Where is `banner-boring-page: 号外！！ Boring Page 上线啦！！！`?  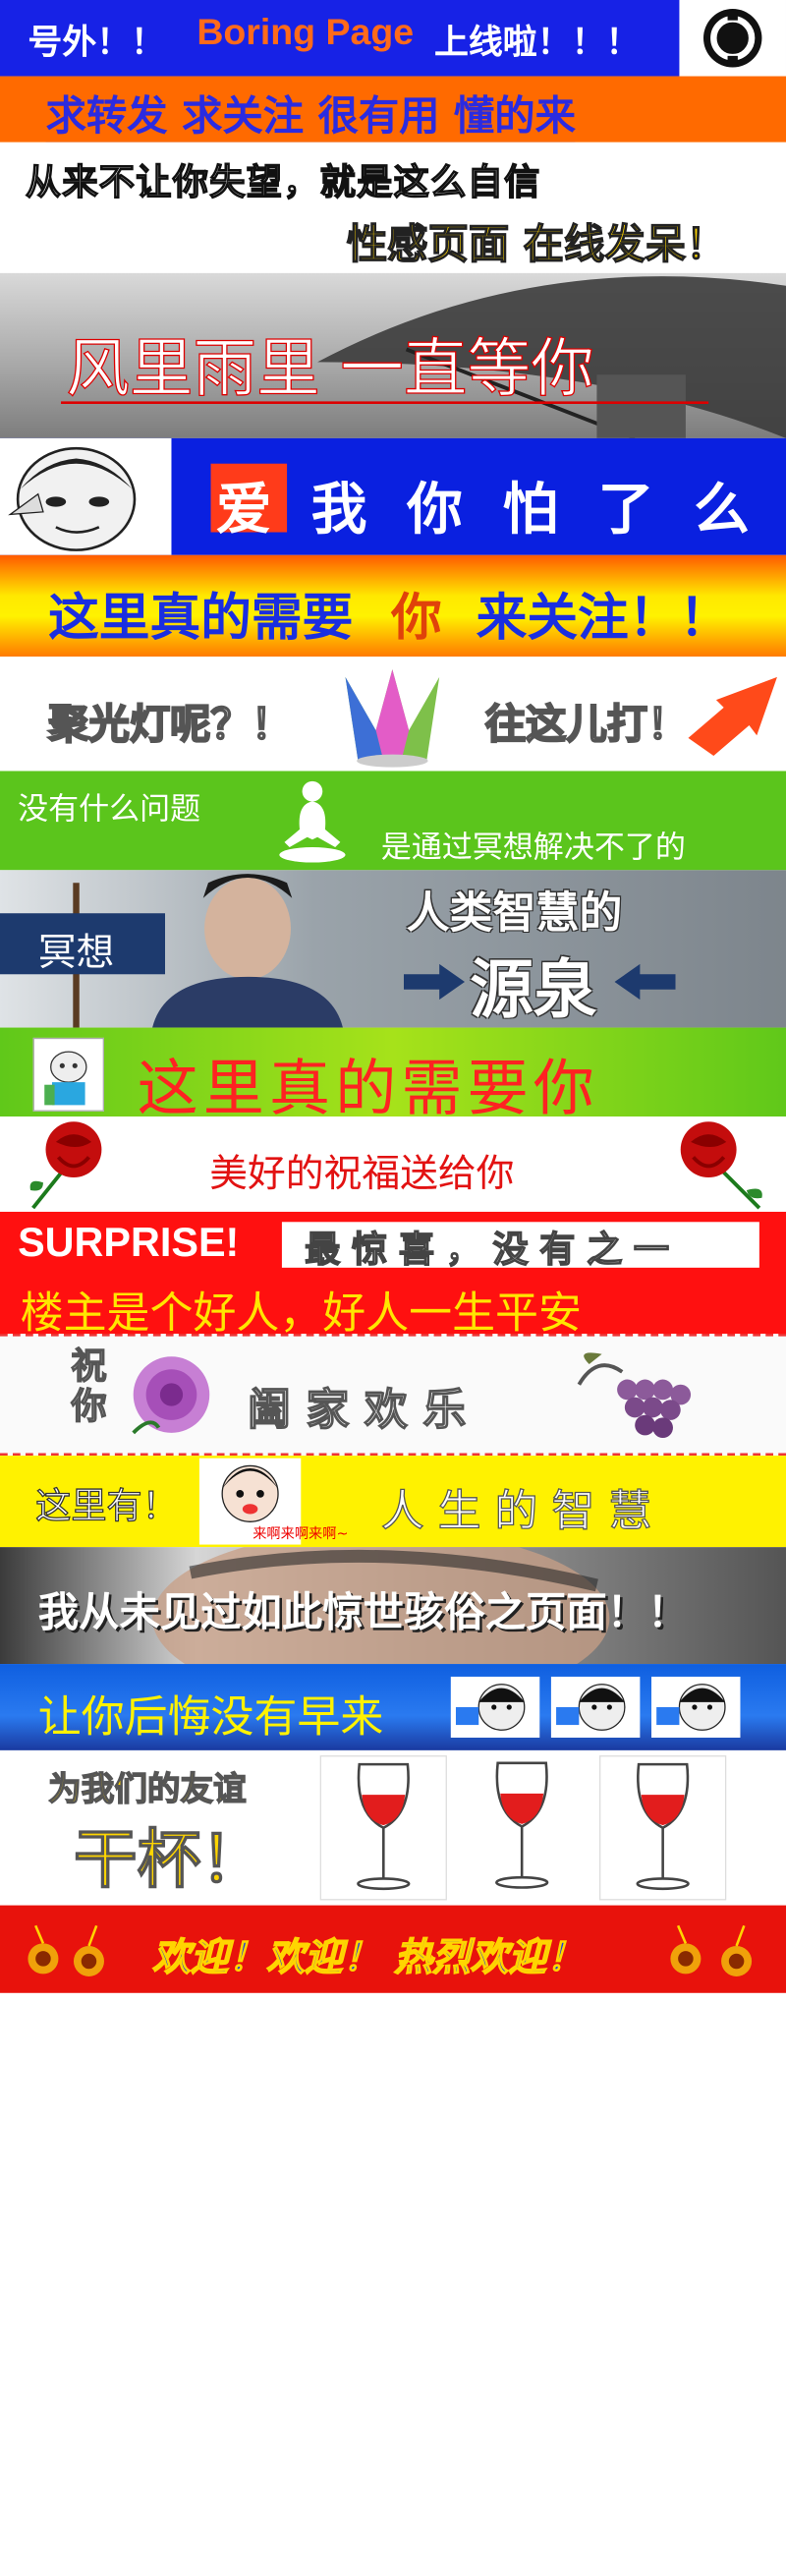 banner-boring-page: 号外！！ Boring Page 上线啦！！！ is located at coordinates (393, 38).